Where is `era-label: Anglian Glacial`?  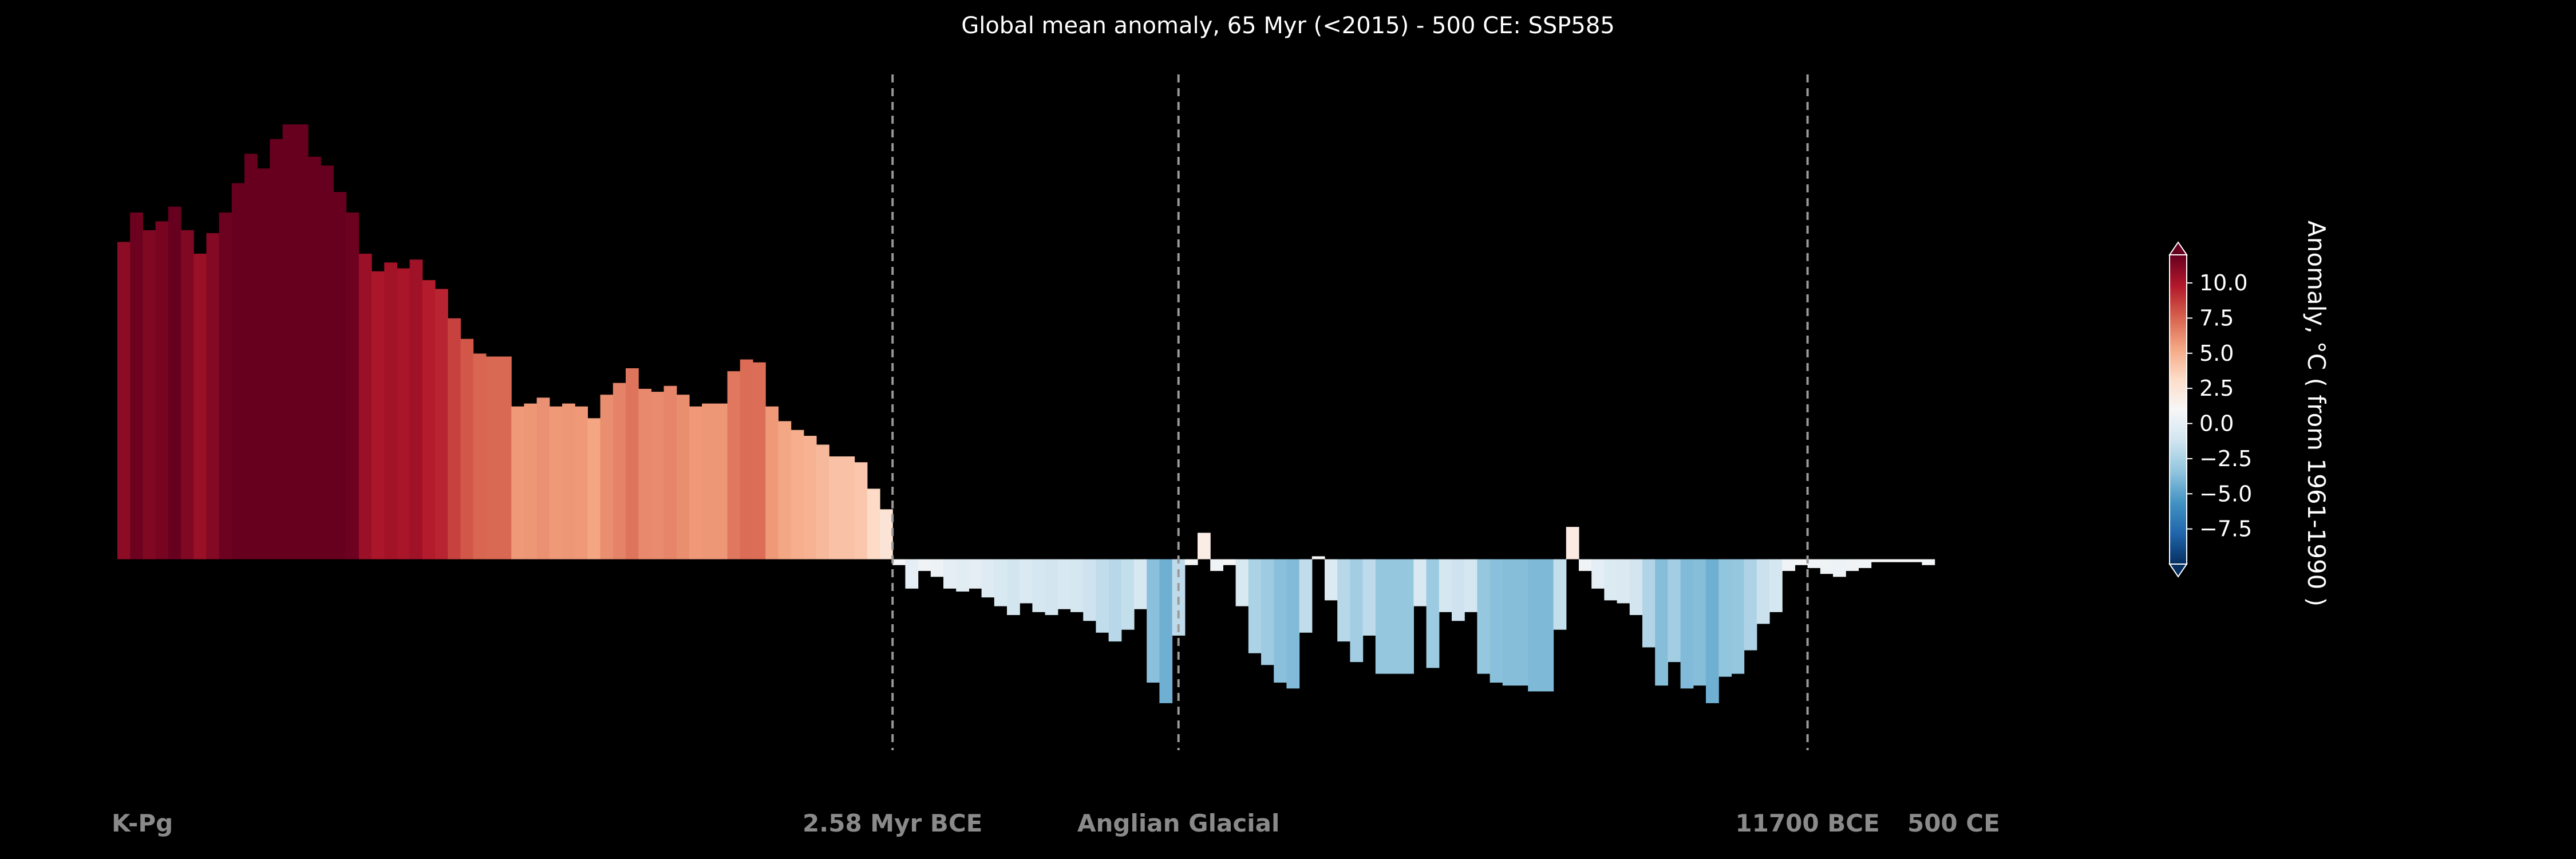
era-label: Anglian Glacial is located at coordinates (1178, 823).